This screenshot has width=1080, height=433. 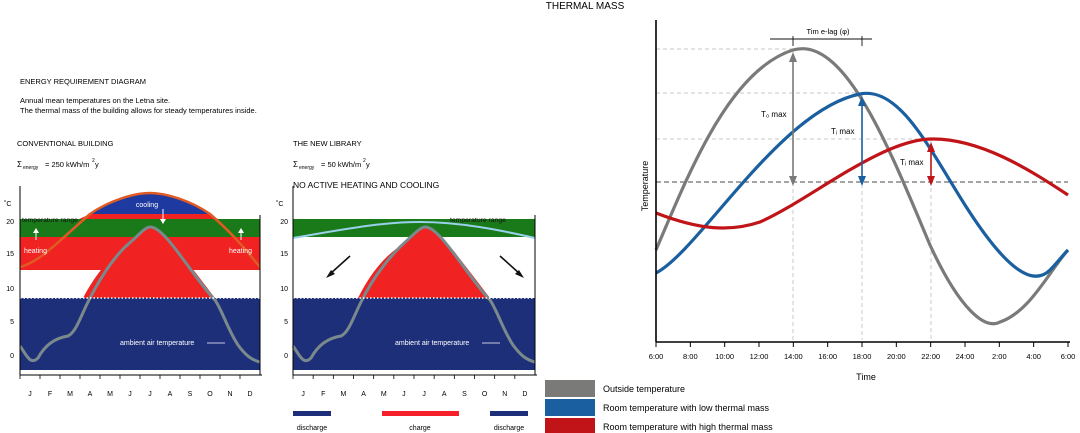 What do you see at coordinates (759, 356) in the screenshot?
I see `time-tick-label: 12:00` at bounding box center [759, 356].